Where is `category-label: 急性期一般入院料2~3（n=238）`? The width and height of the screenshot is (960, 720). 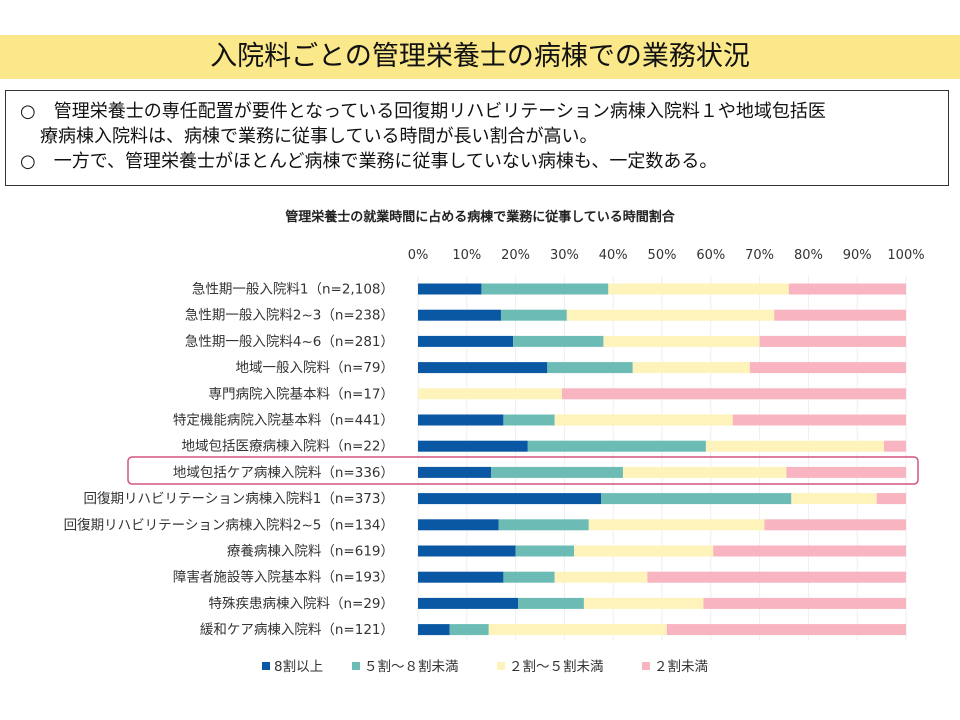 category-label: 急性期一般入院料2~3（n=238） is located at coordinates (289, 316).